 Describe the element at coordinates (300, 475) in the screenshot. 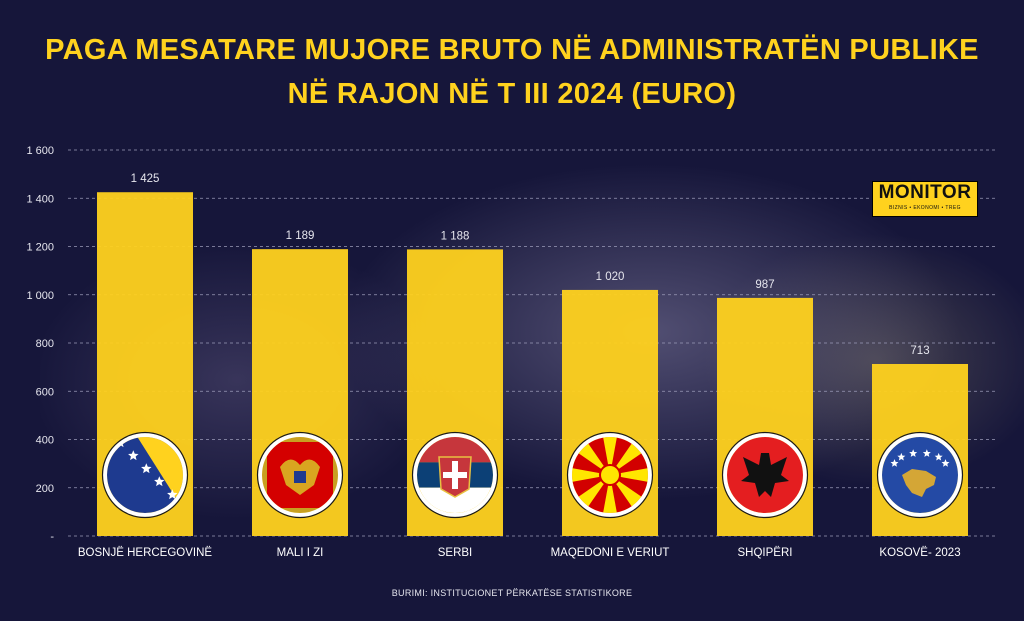

I see `montenegro-flag-icon` at that location.